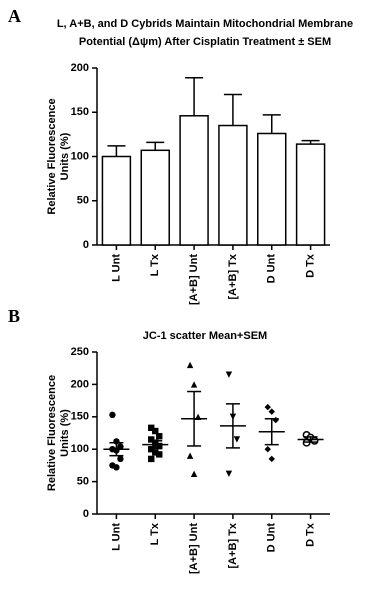 This screenshot has width=375, height=600. I want to click on panel-label: A, so click(14, 16).